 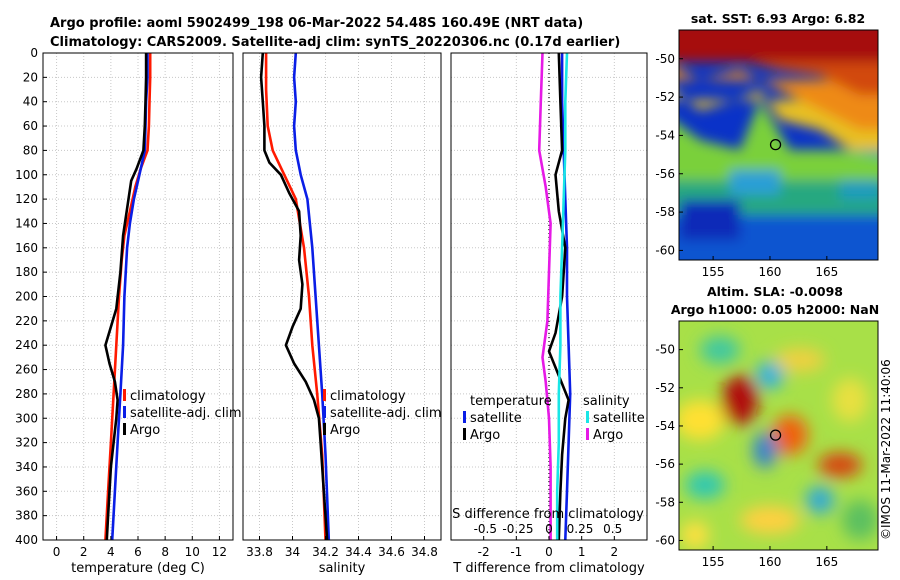 What do you see at coordinates (549, 529) in the screenshot?
I see `diff-top-tick-label-2: 0` at bounding box center [549, 529].